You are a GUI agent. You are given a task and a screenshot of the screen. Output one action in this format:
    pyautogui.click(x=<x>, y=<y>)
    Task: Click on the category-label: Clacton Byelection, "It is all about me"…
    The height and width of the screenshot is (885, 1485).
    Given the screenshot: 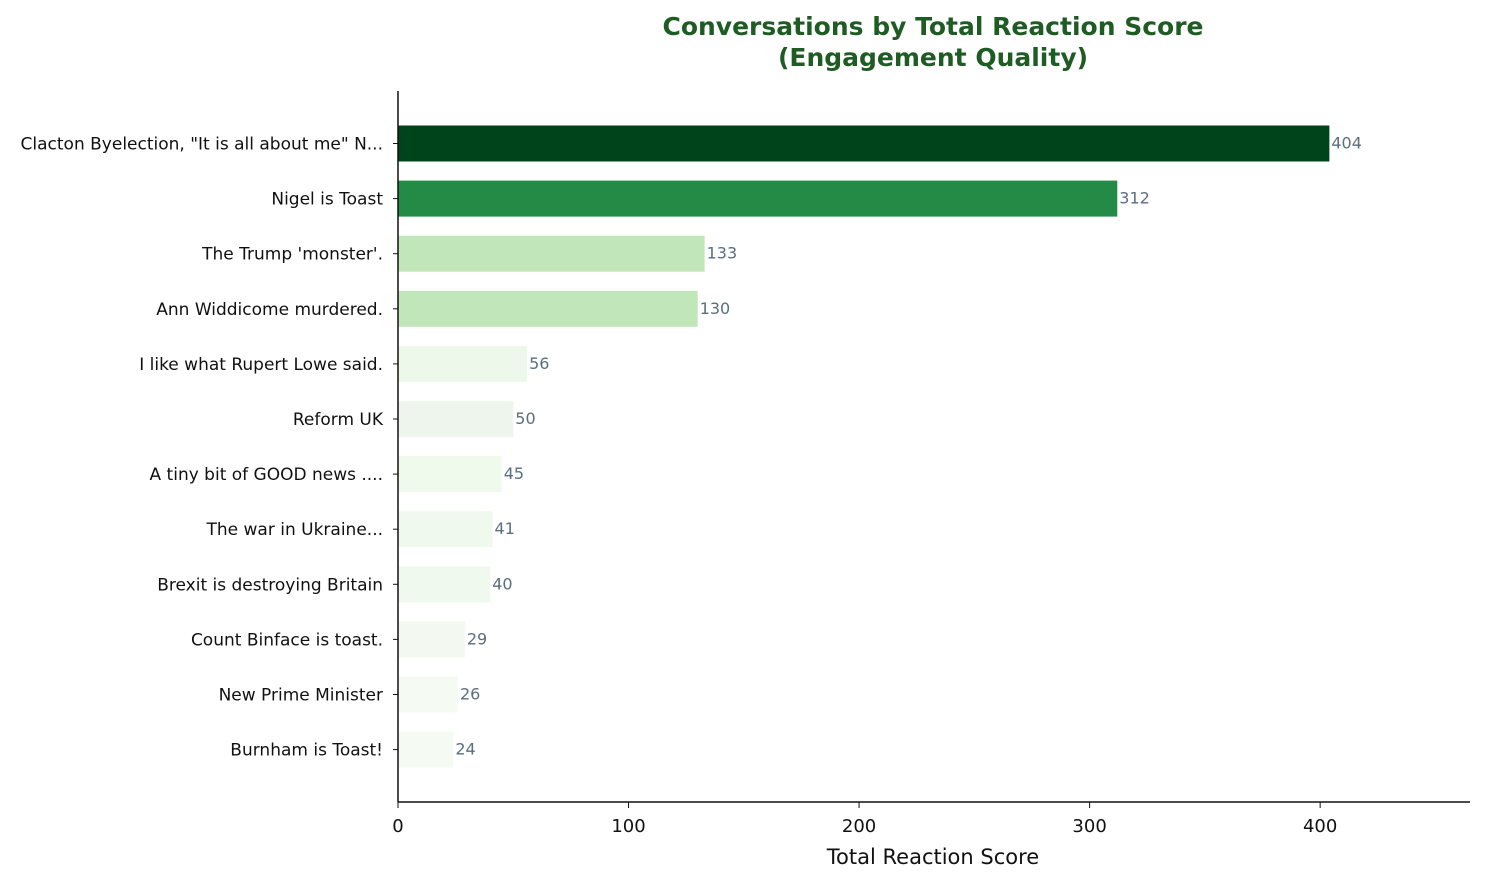 What is the action you would take?
    pyautogui.click(x=202, y=145)
    